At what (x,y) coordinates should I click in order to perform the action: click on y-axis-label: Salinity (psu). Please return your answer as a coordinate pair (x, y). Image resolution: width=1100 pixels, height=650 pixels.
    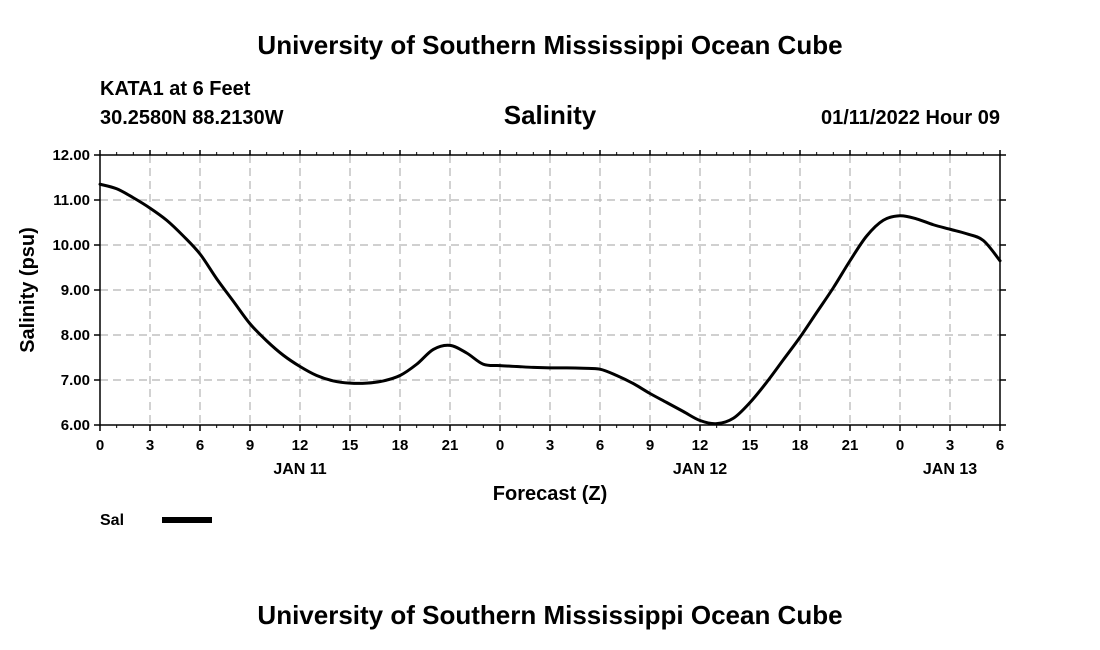
    Looking at the image, I should click on (28, 290).